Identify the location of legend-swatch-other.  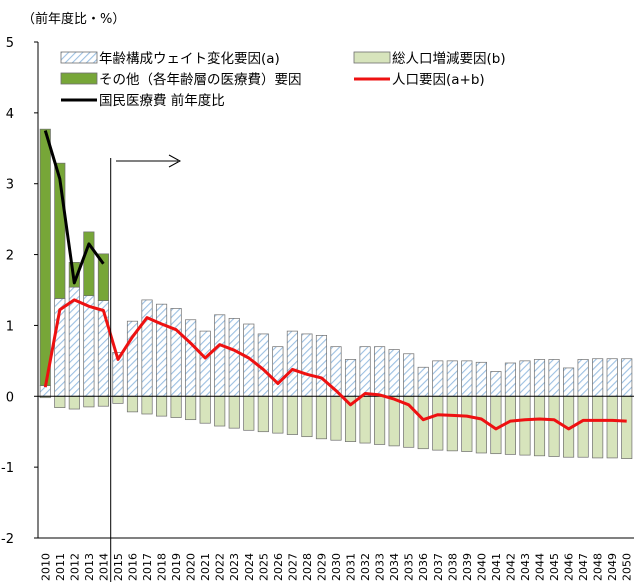
(79, 78).